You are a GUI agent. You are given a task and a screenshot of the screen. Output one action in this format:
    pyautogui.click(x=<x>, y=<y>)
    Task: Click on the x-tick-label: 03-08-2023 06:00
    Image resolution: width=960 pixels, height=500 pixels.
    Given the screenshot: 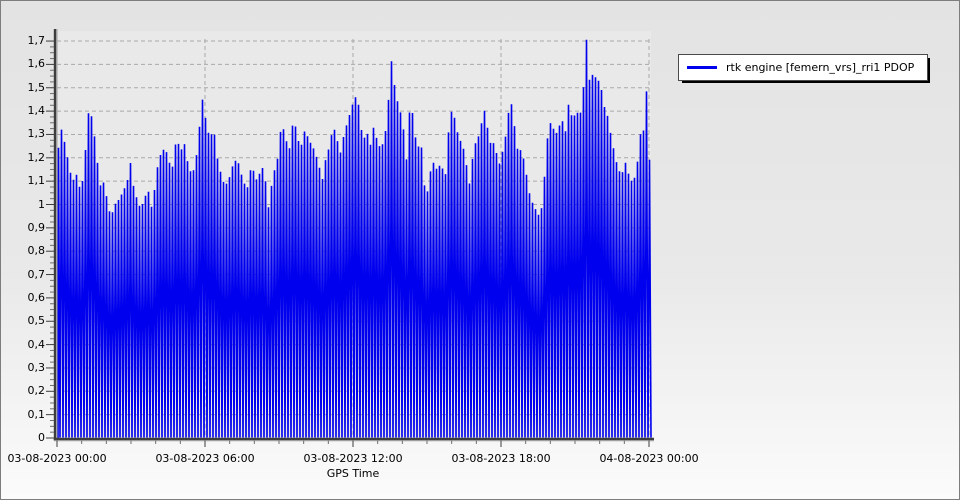 What is the action you would take?
    pyautogui.click(x=205, y=458)
    